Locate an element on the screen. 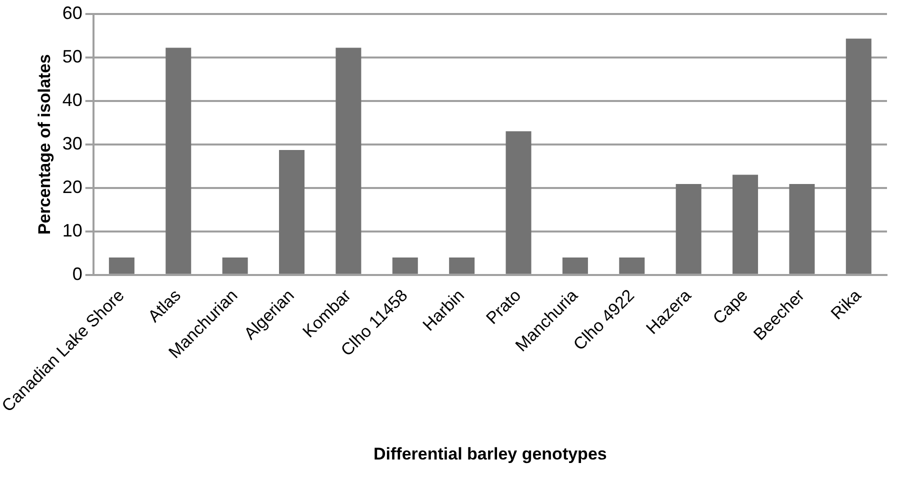 The width and height of the screenshot is (897, 479). y-tick-label: 20 is located at coordinates (72, 186).